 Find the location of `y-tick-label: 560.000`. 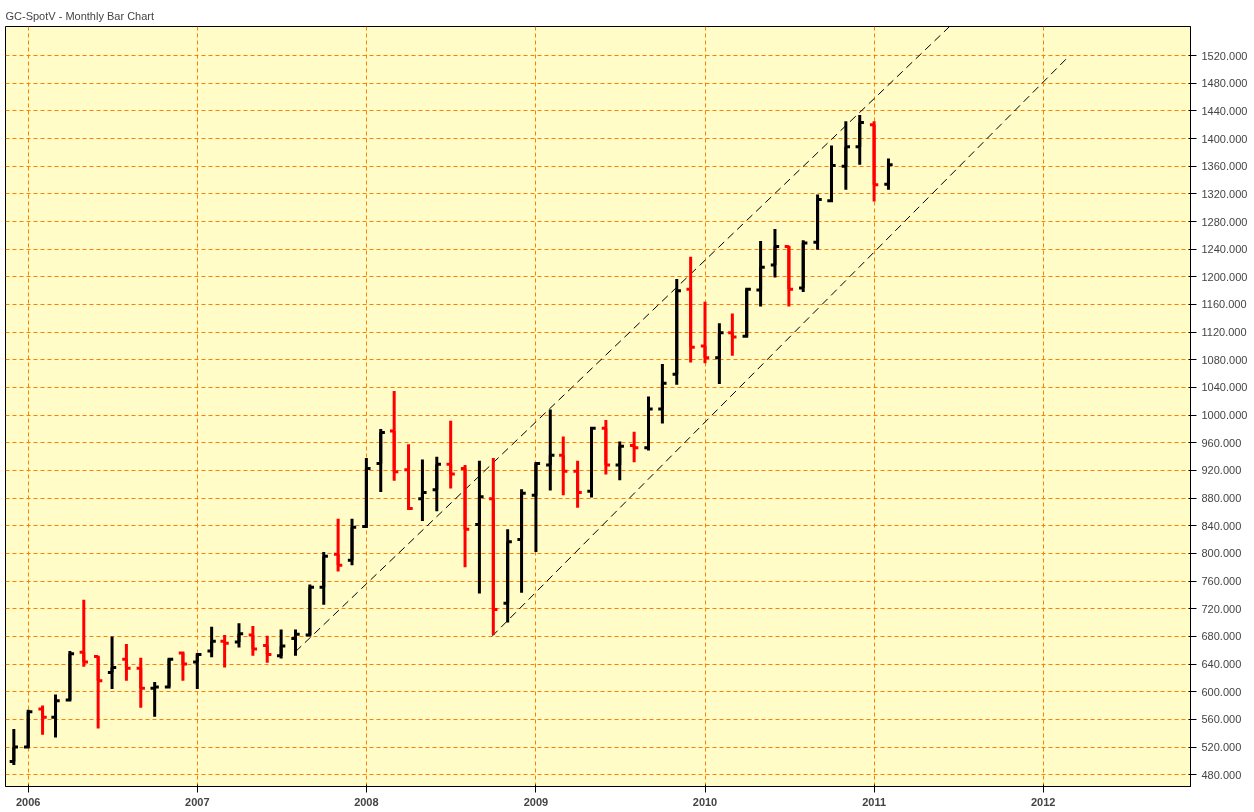

y-tick-label: 560.000 is located at coordinates (1221, 719).